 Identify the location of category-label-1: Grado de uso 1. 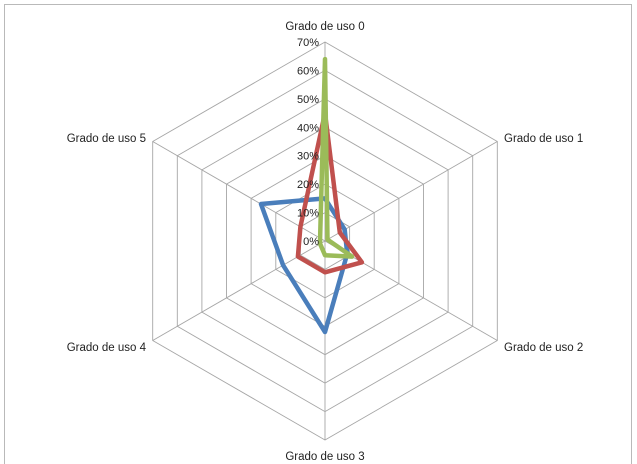
(543, 139).